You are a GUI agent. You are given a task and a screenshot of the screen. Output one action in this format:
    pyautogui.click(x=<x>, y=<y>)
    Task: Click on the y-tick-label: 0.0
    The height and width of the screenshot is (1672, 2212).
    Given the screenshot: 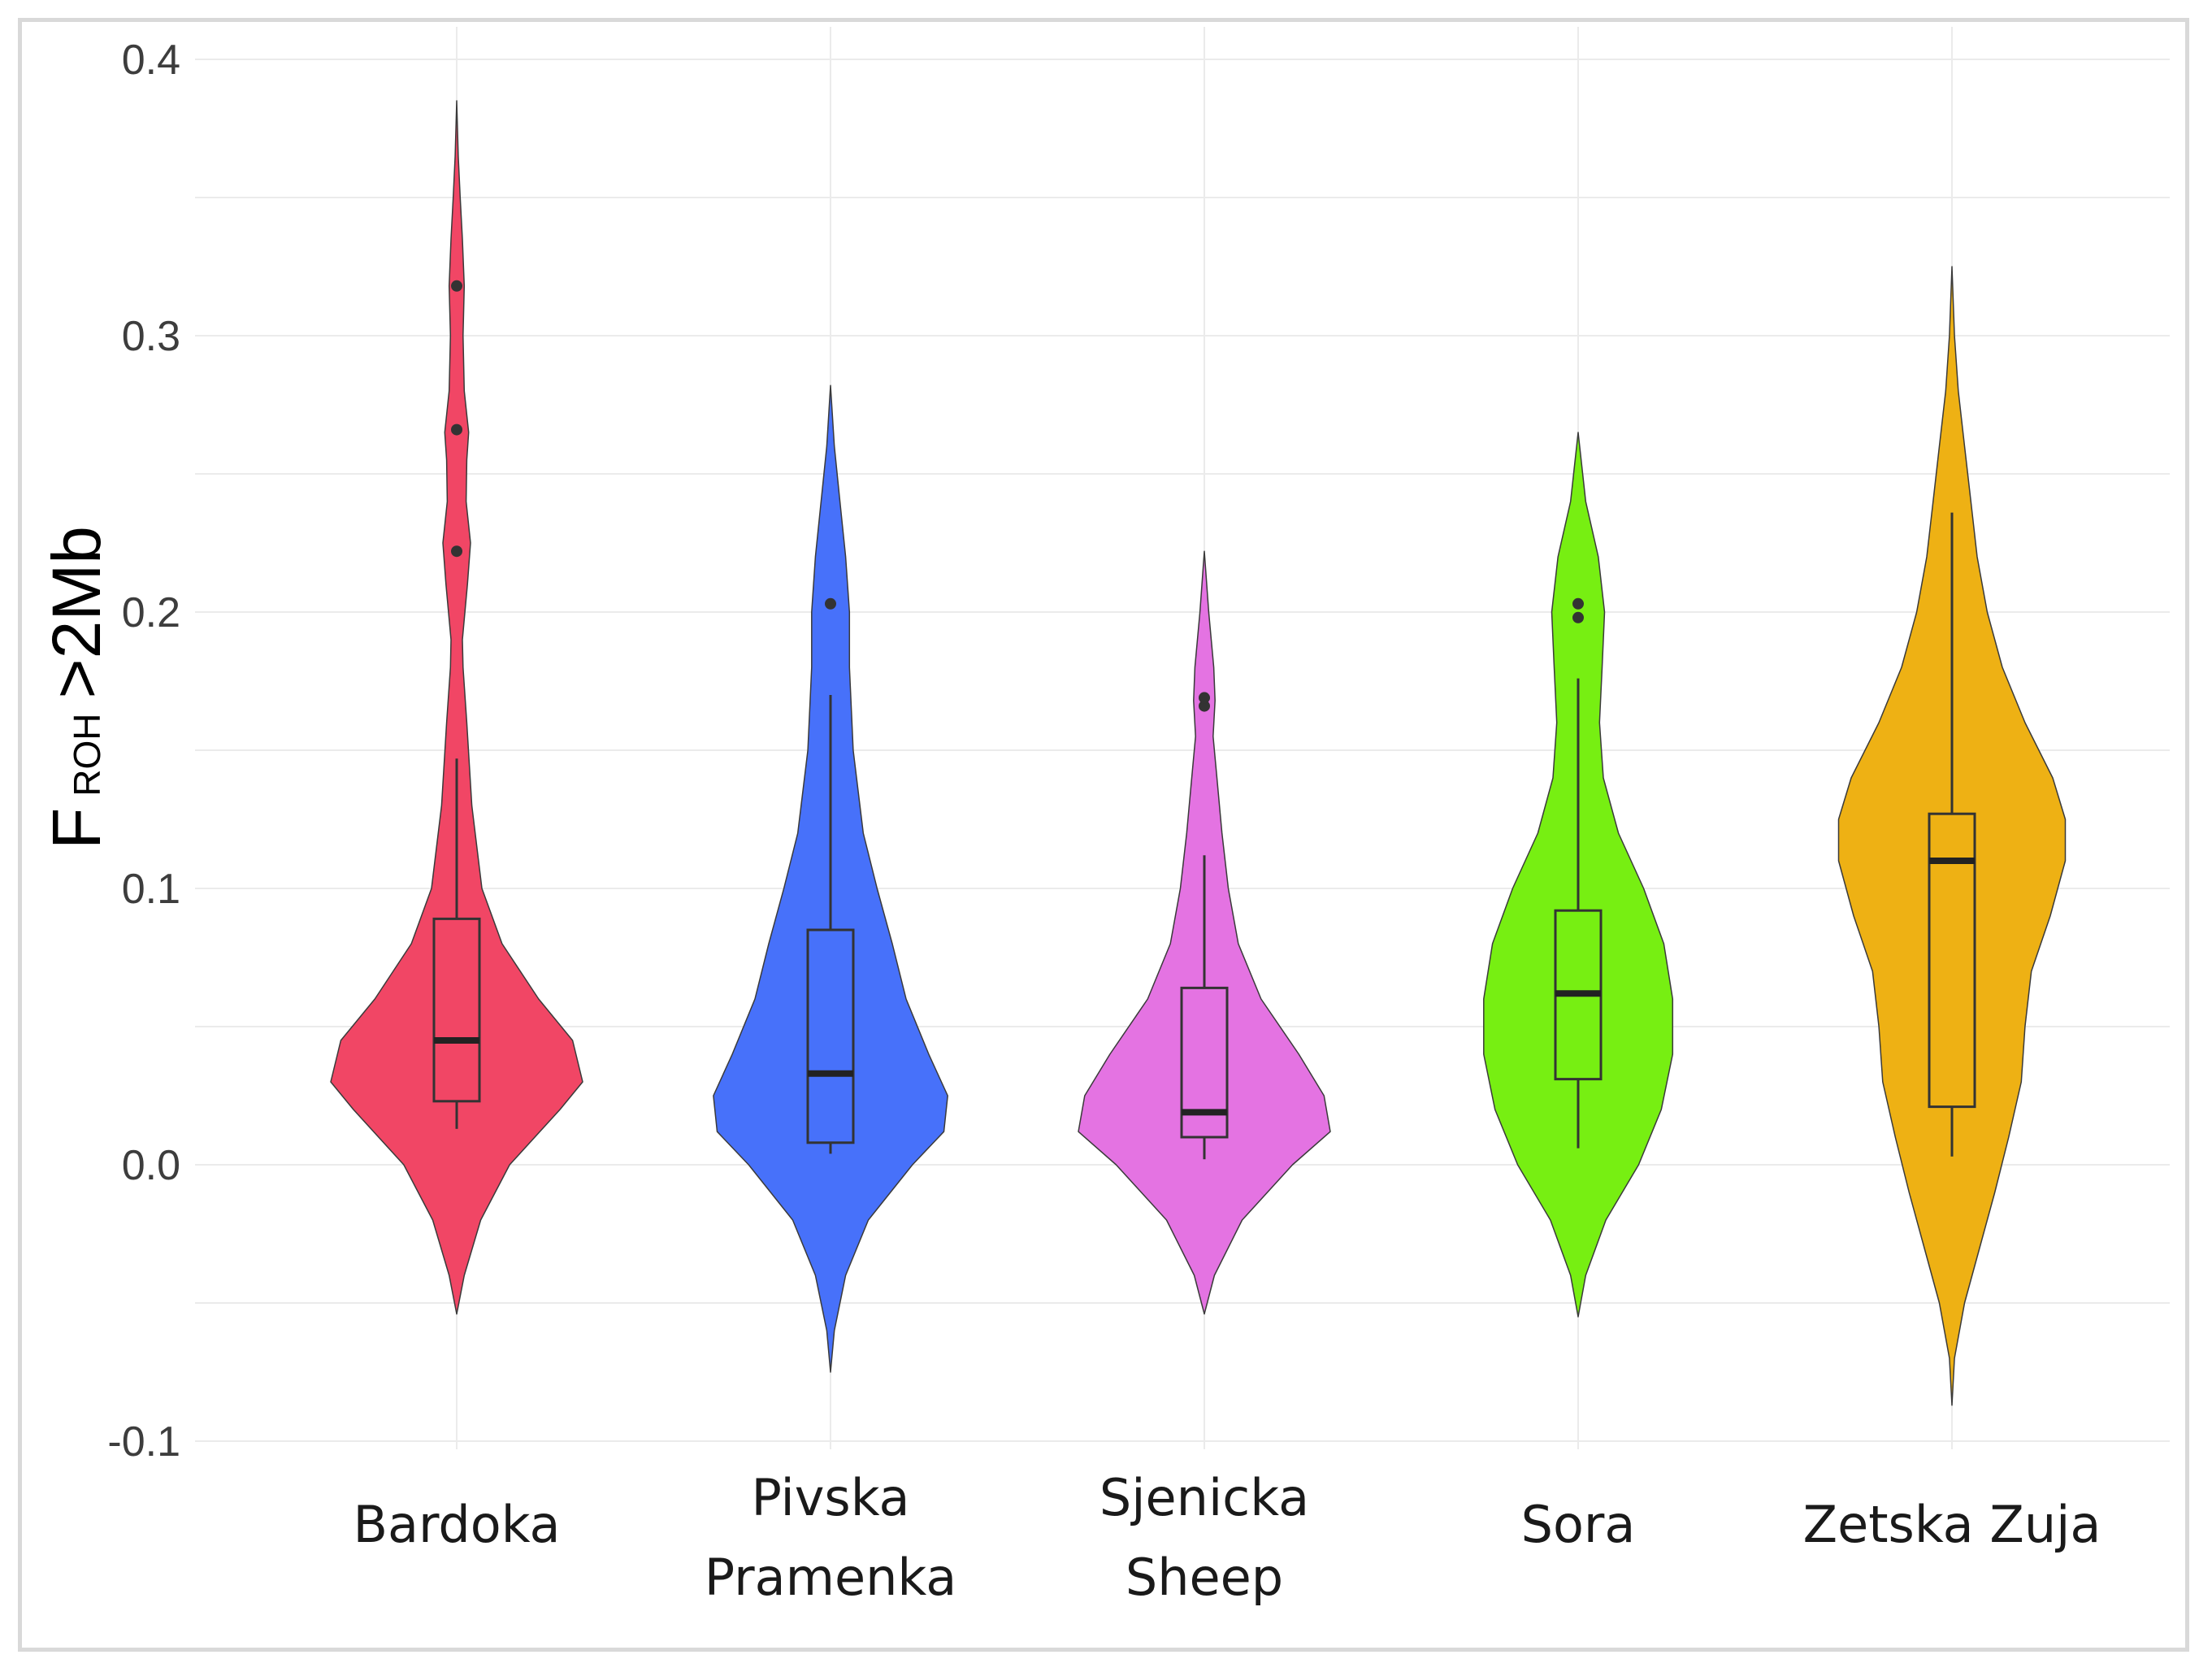 What is the action you would take?
    pyautogui.click(x=151, y=1165)
    